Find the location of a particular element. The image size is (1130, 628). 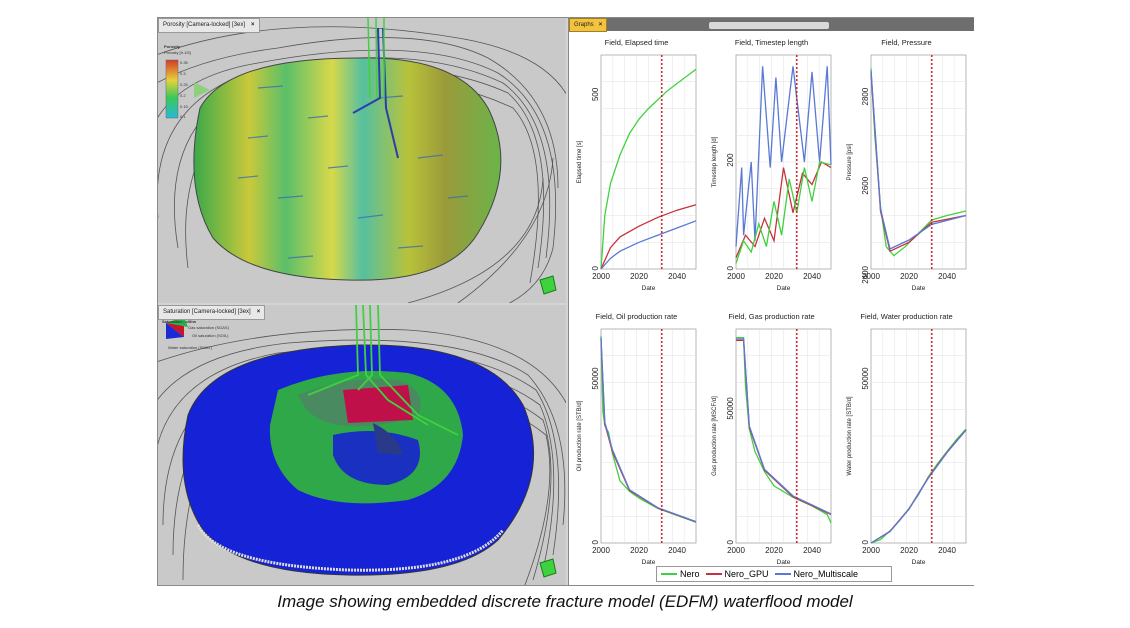

tab-porosity-viewer: Porosity [Camera-locked] [3ex] × is located at coordinates (209, 25).